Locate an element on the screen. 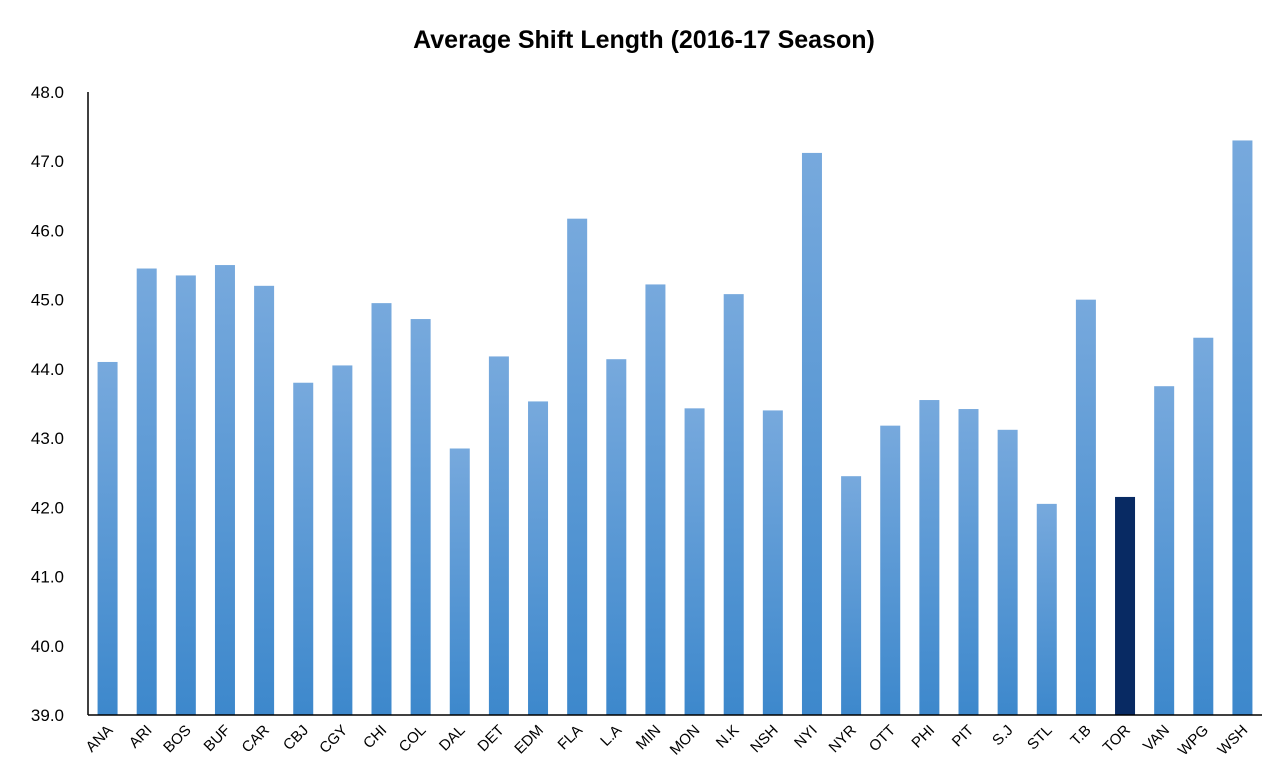 This screenshot has width=1265, height=772. x-category-label: WSH is located at coordinates (1232, 740).